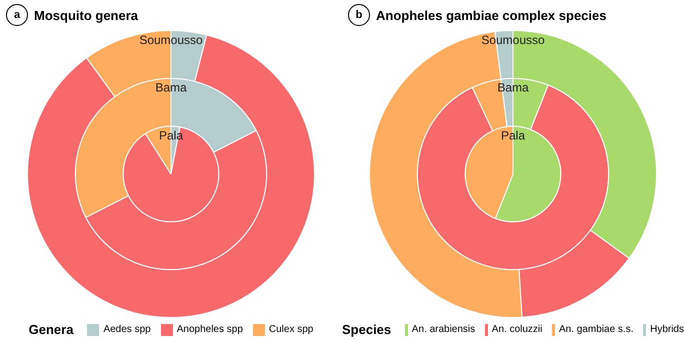 The image size is (685, 341). Describe the element at coordinates (17, 15) in the screenshot. I see `text: a` at that location.